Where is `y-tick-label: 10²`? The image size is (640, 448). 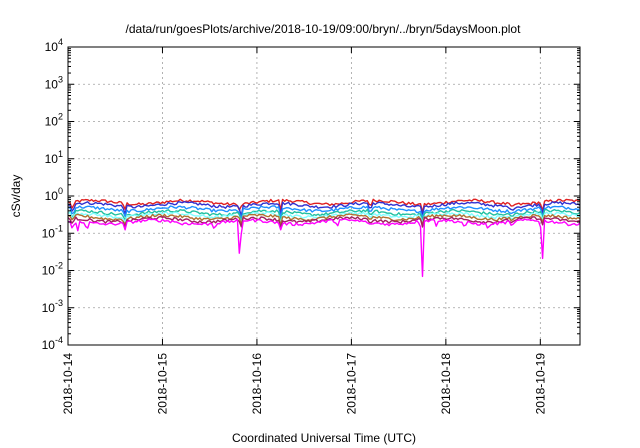
y-tick-label: 10² is located at coordinates (54, 120).